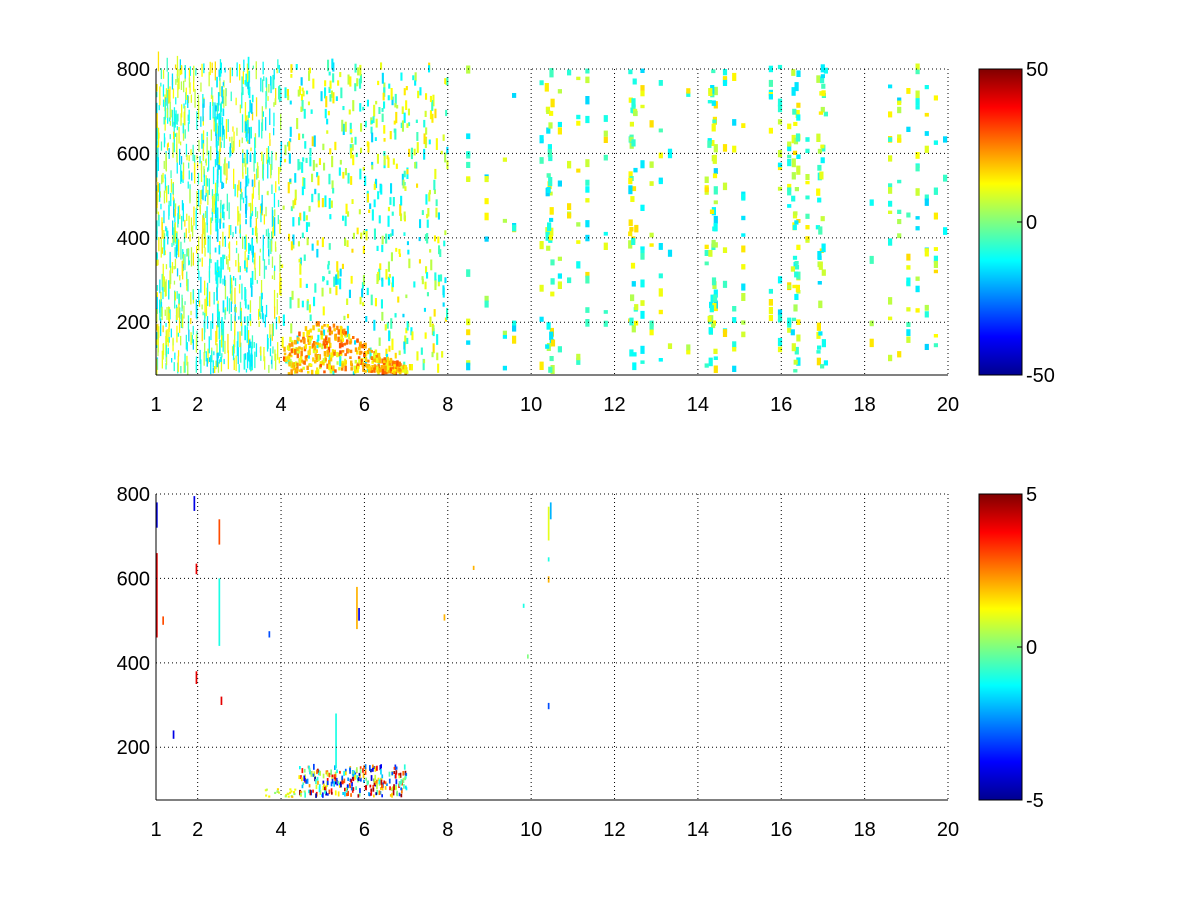 The image size is (1200, 900). What do you see at coordinates (698, 405) in the screenshot?
I see `x-tick-label: 14` at bounding box center [698, 405].